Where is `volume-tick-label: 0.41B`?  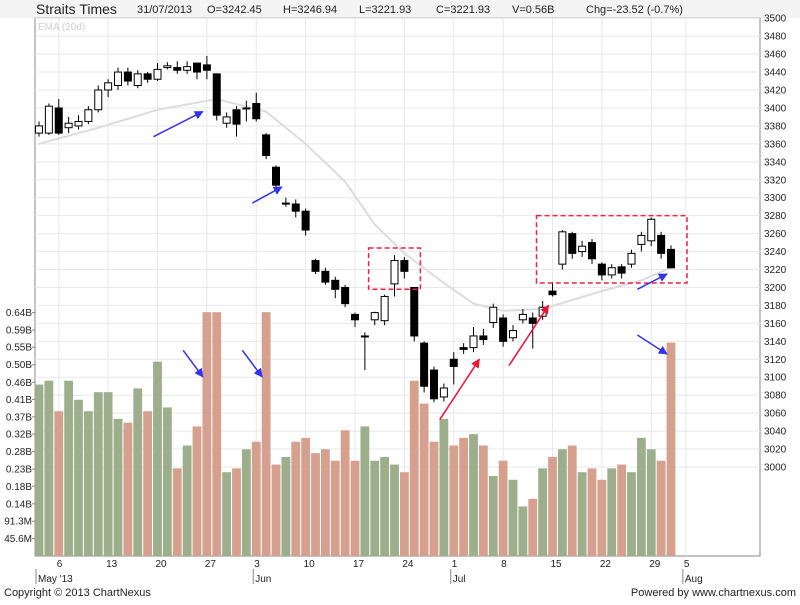 volume-tick-label: 0.41B is located at coordinates (19, 400).